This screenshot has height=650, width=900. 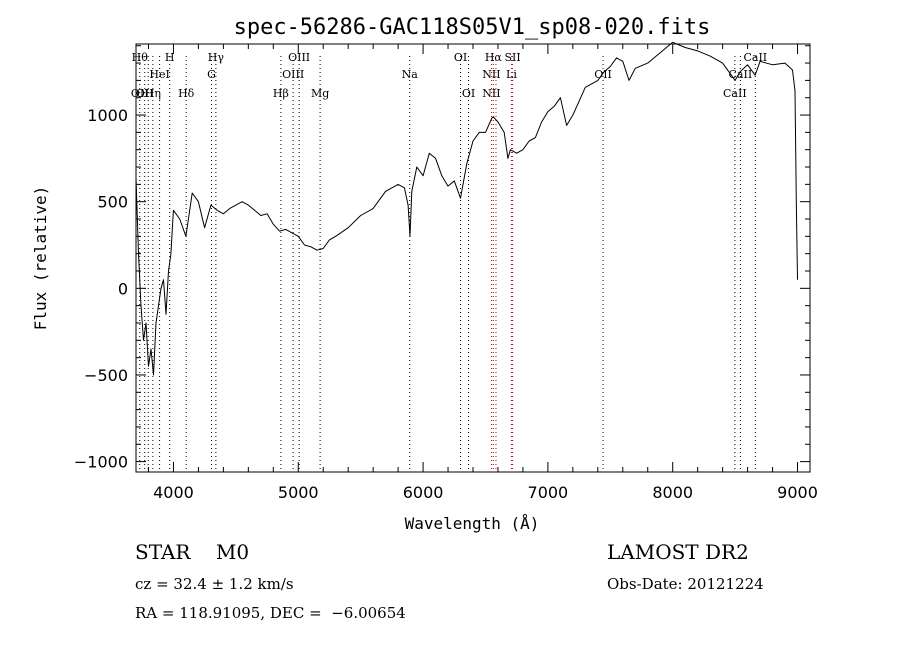 I want to click on spectral-line-label: HeI, so click(x=159, y=74).